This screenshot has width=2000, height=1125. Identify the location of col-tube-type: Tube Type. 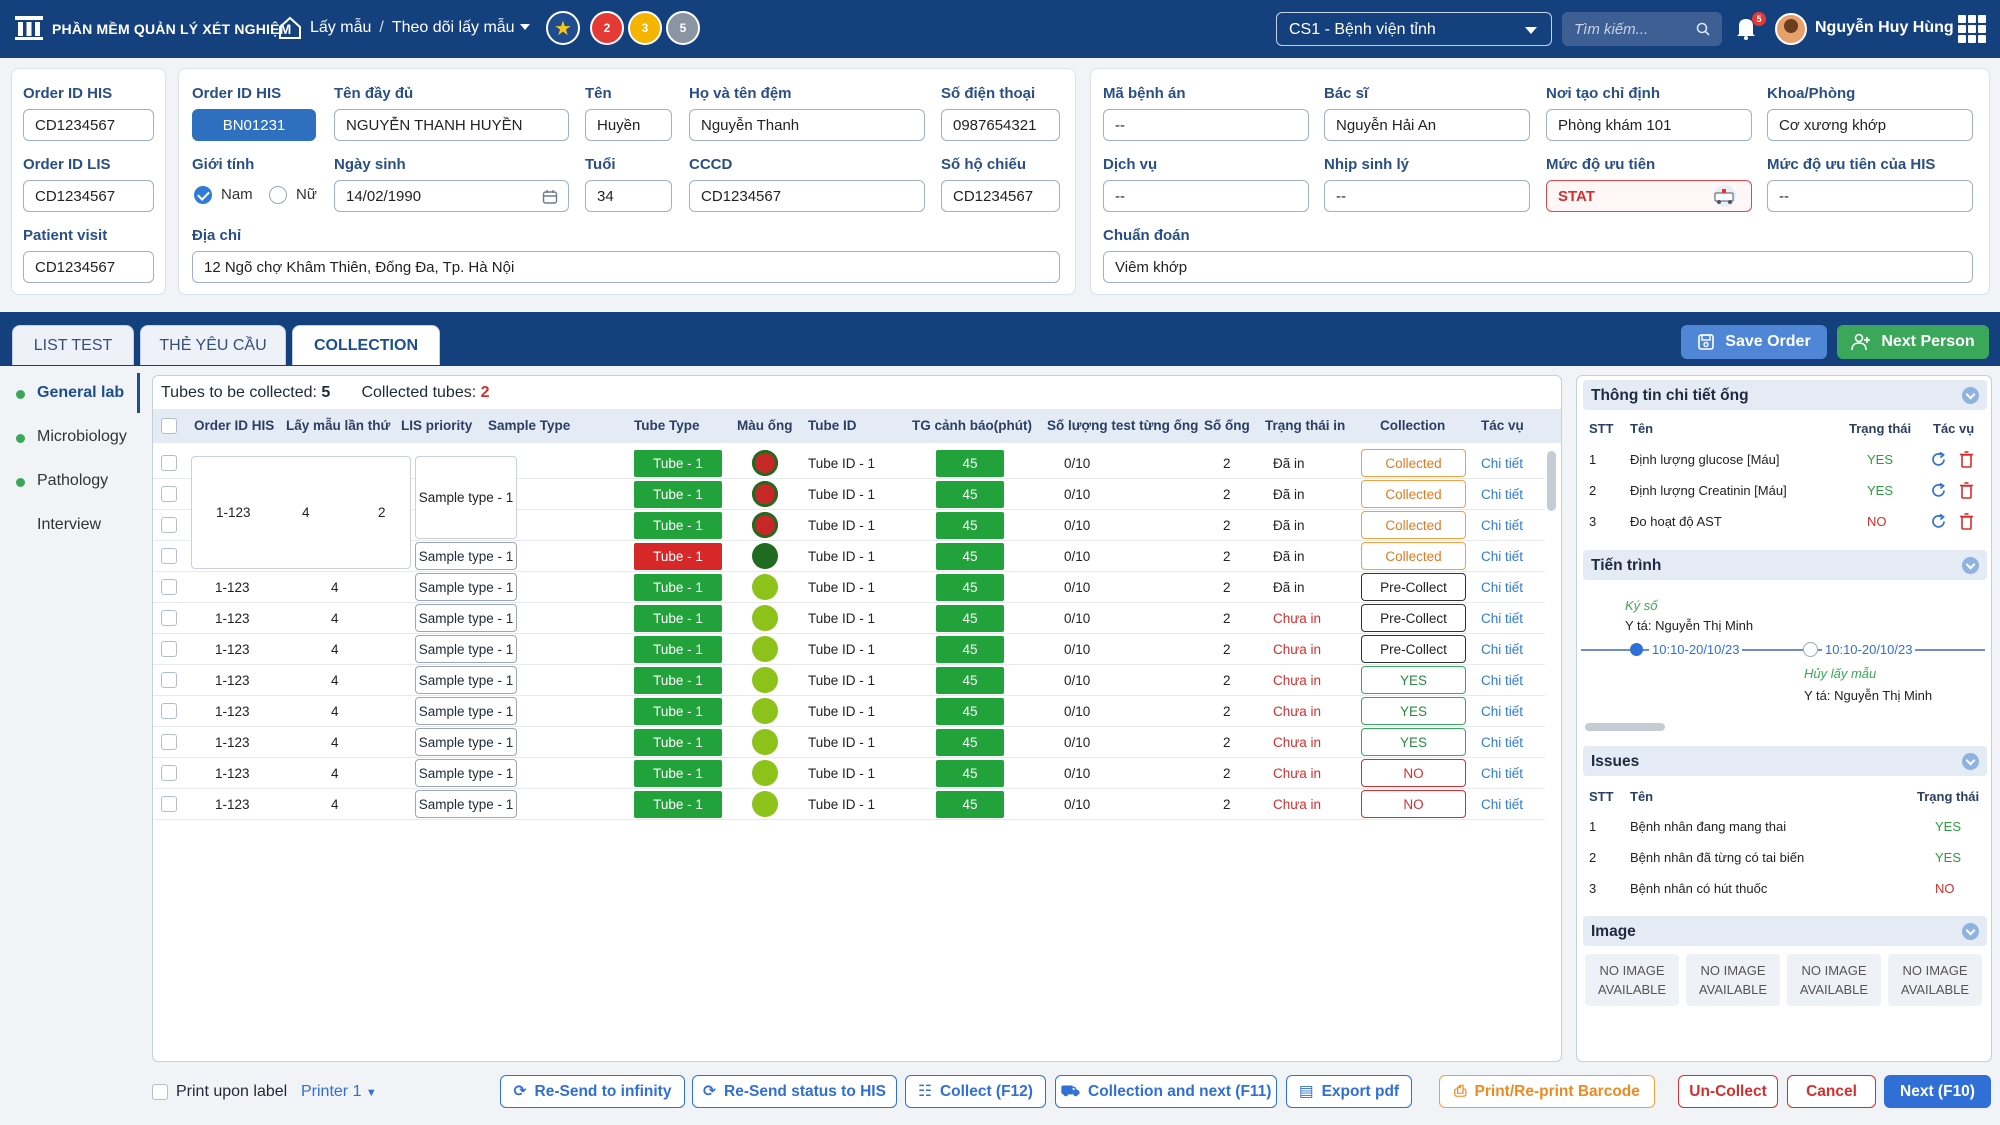
(667, 425).